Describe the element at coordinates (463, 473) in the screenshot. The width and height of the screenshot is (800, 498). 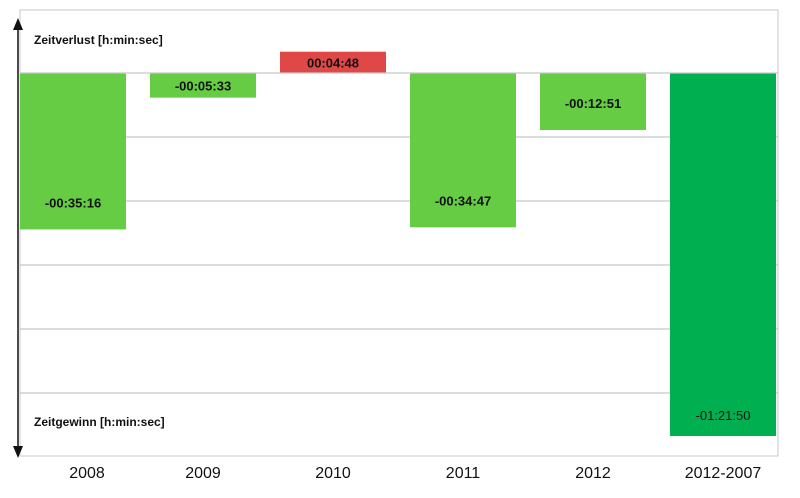
I see `category-label-2011: 2011` at that location.